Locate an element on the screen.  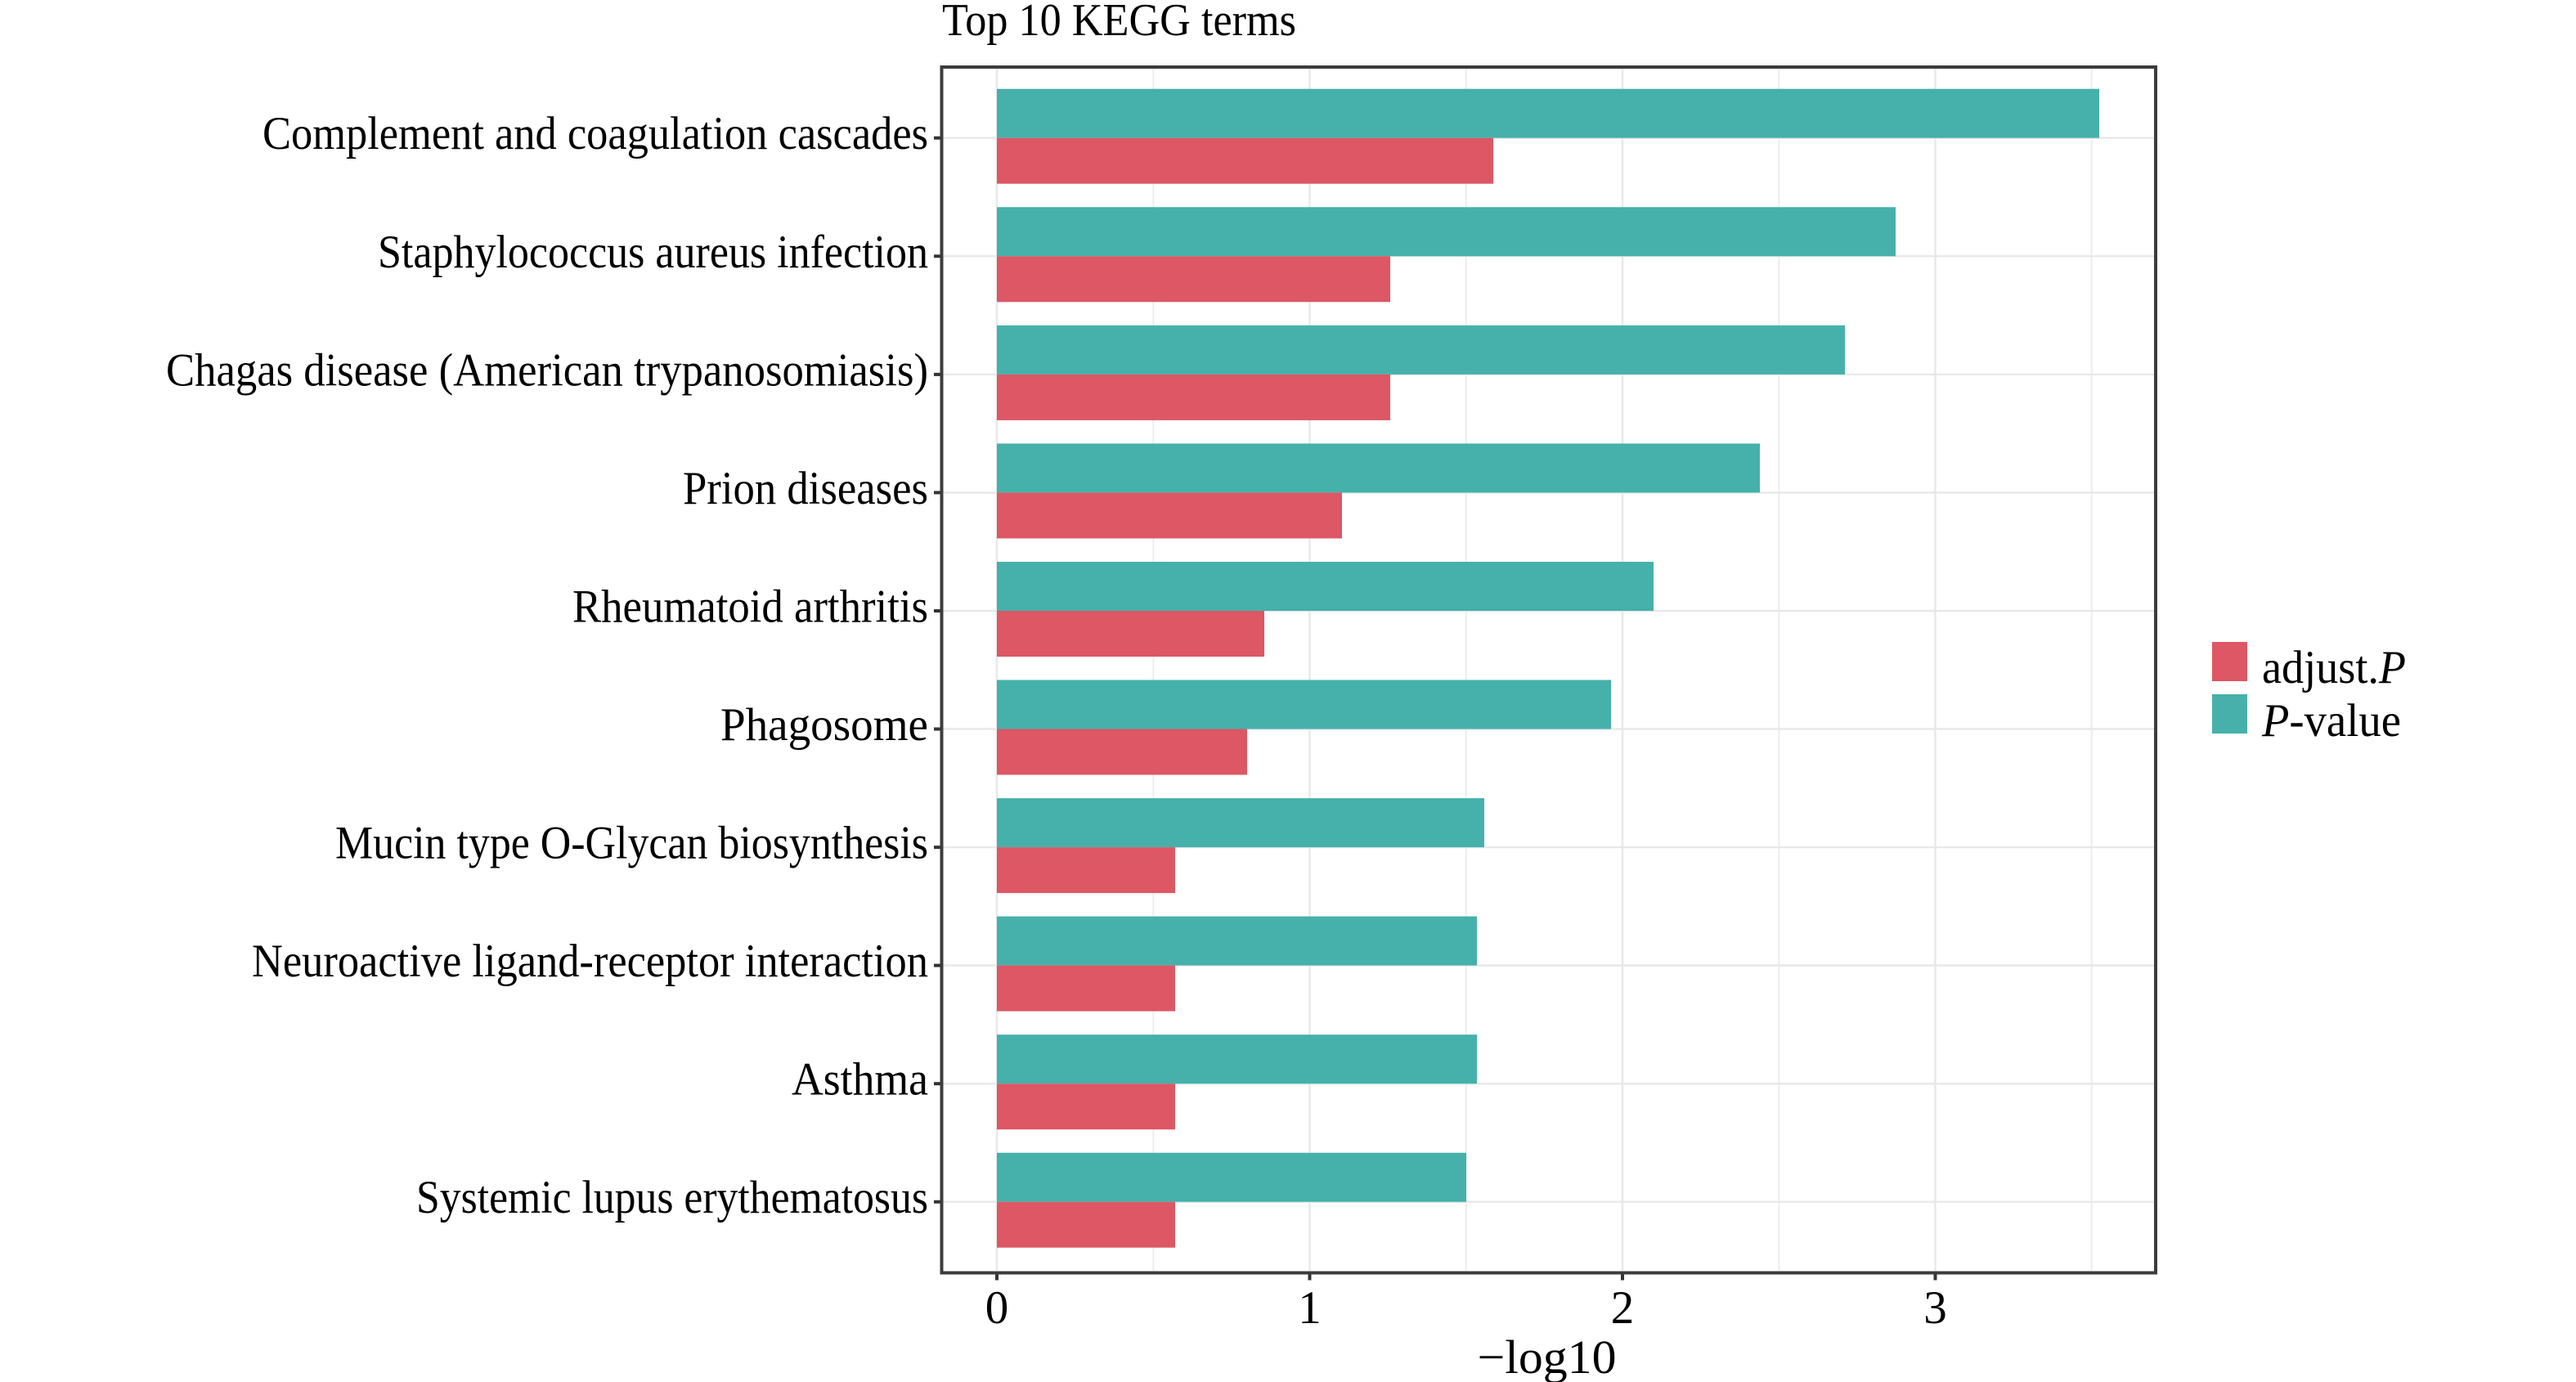
svg-text: Prion diseases is located at coordinates (805, 488).